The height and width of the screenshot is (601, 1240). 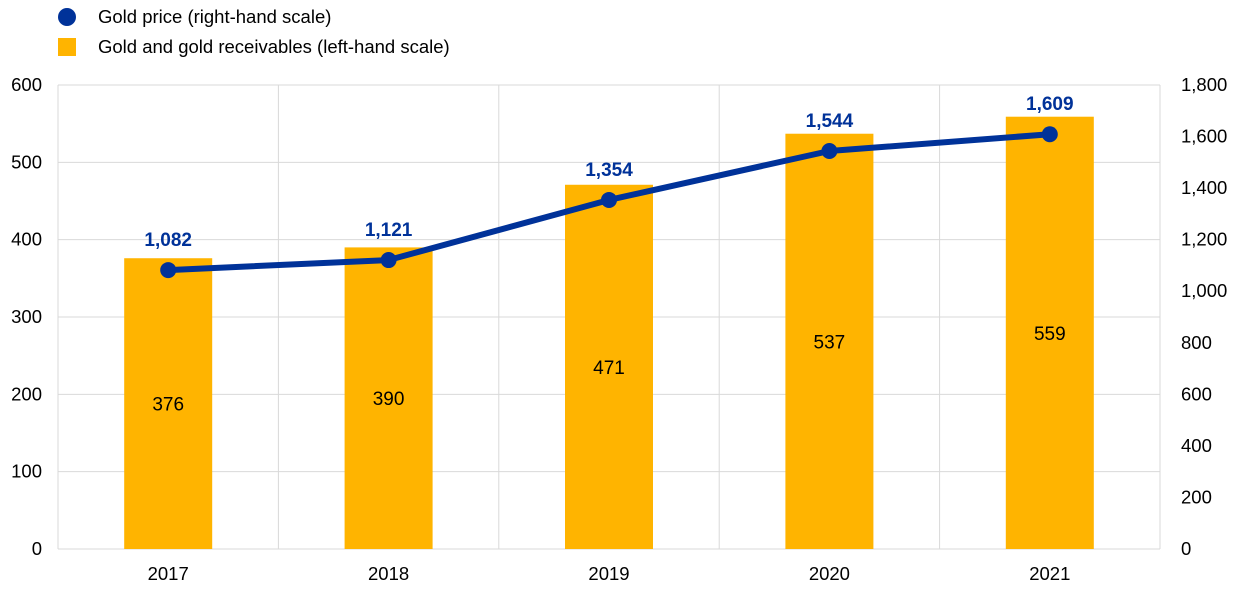 What do you see at coordinates (168, 573) in the screenshot?
I see `x-tick-label: 2017` at bounding box center [168, 573].